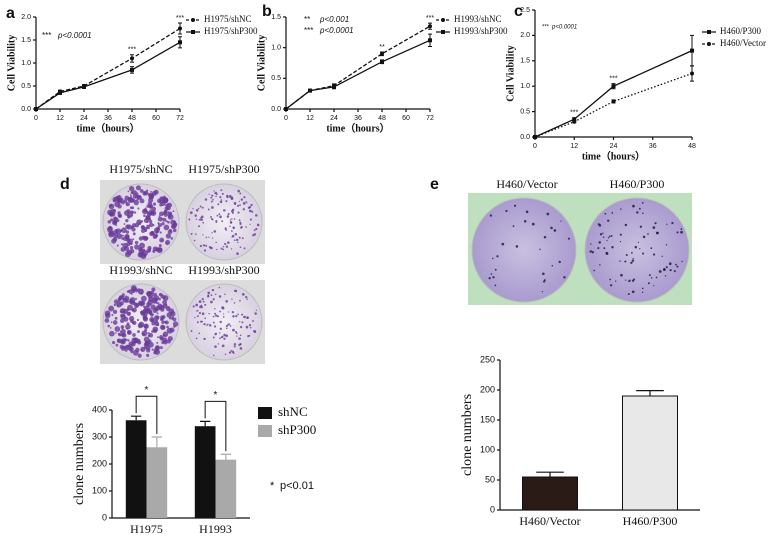  I want to click on y-tick-label: 1.0, so click(26, 63).